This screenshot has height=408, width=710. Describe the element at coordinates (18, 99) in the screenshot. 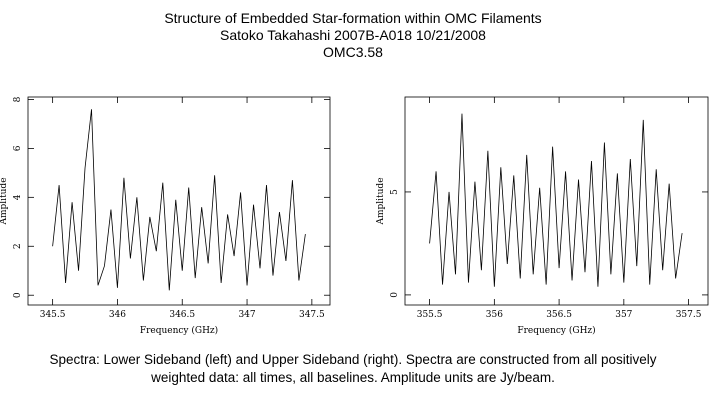

I see `y-tick-label: 8` at that location.